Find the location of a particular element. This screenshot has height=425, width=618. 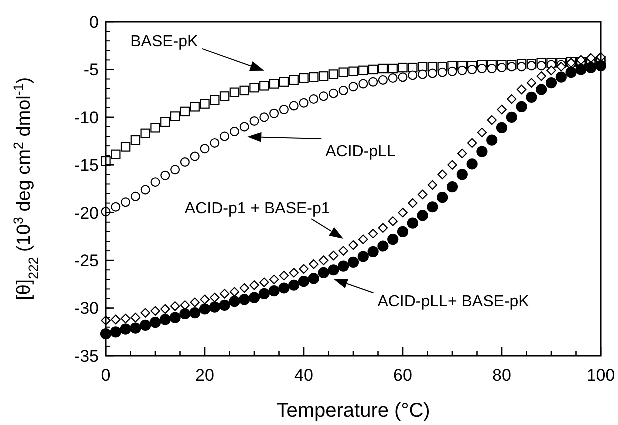

y-tick-label: -10 is located at coordinates (86, 118).